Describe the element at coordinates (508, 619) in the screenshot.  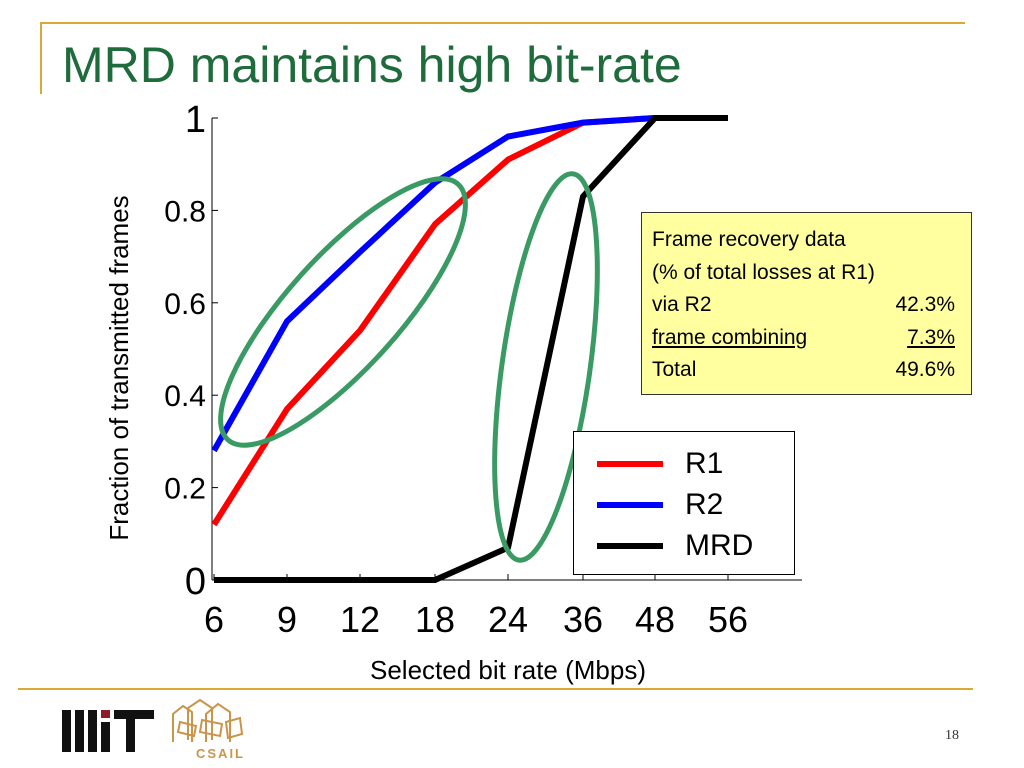
I see `x-tick-label: 24` at that location.